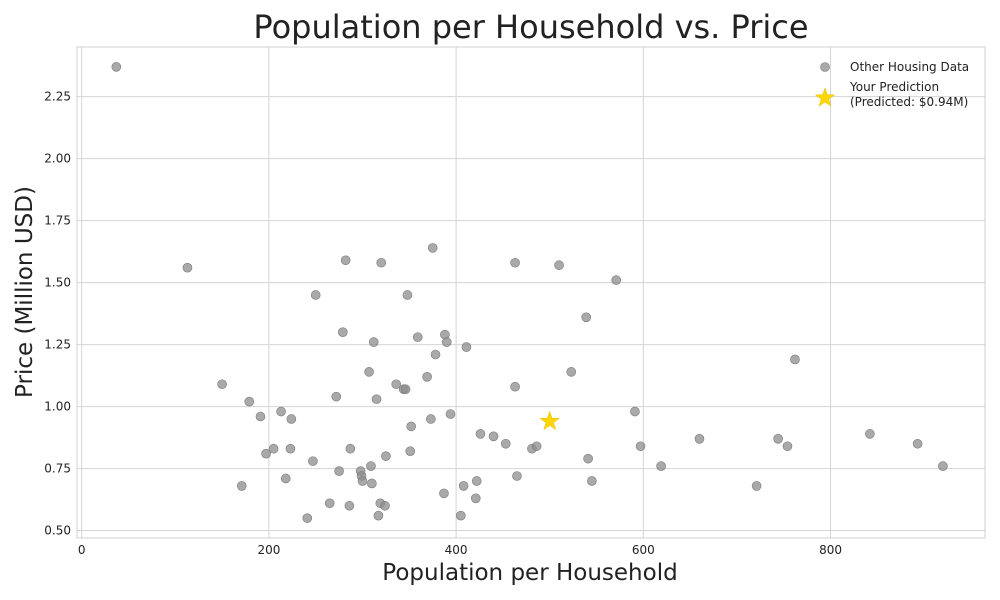 The image size is (1000, 600). I want to click on legend-label-other: Other Housing Data, so click(909, 67).